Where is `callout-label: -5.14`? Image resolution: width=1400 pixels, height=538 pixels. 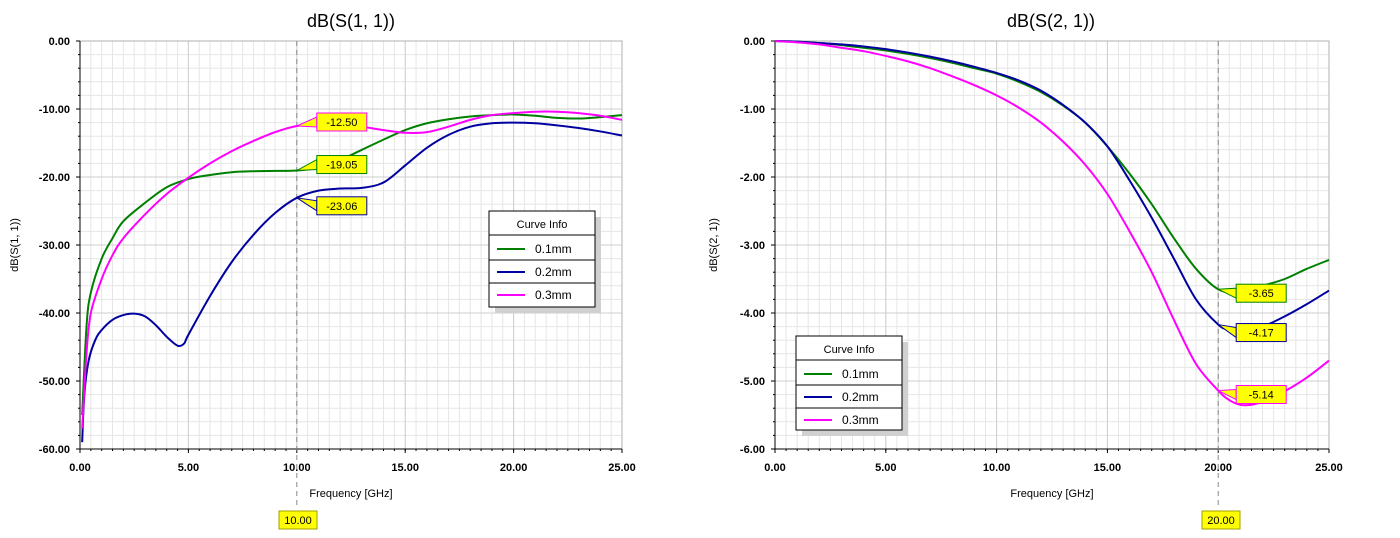
callout-label: -5.14 is located at coordinates (1261, 396).